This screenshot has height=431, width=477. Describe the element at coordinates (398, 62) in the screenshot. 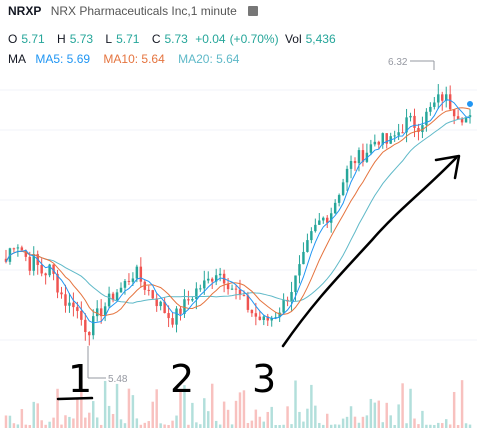

I see `high-price-label: 6.32` at that location.